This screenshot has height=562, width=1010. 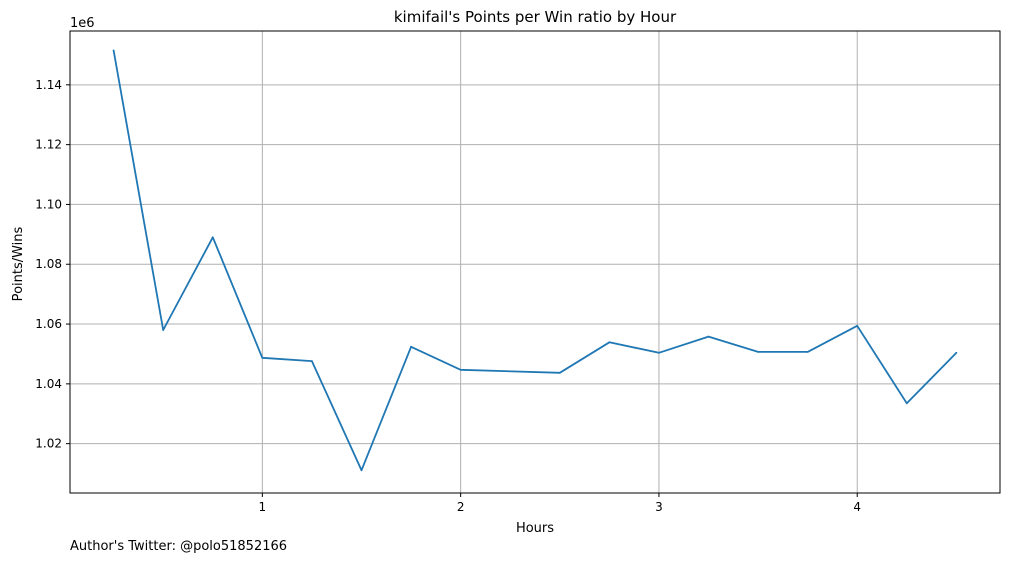 What do you see at coordinates (48, 264) in the screenshot?
I see `y-tick-label: 1.08` at bounding box center [48, 264].